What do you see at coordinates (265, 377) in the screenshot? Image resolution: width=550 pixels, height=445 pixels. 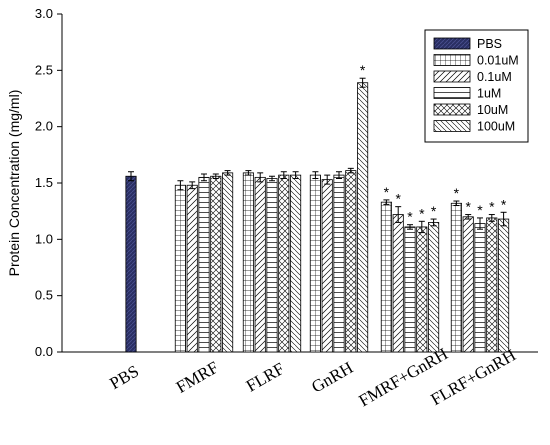 I see `x-tick-label: FLRF` at bounding box center [265, 377].